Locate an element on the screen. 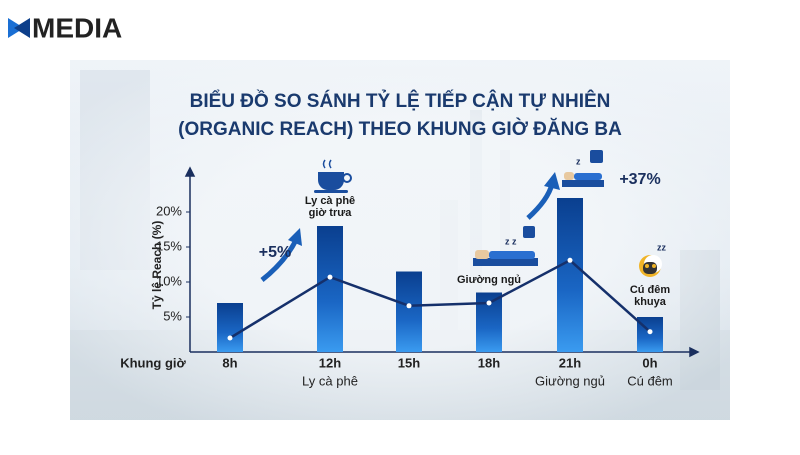 This screenshot has height=455, width=800. x-axis-label: Khung giờ is located at coordinates (153, 362).